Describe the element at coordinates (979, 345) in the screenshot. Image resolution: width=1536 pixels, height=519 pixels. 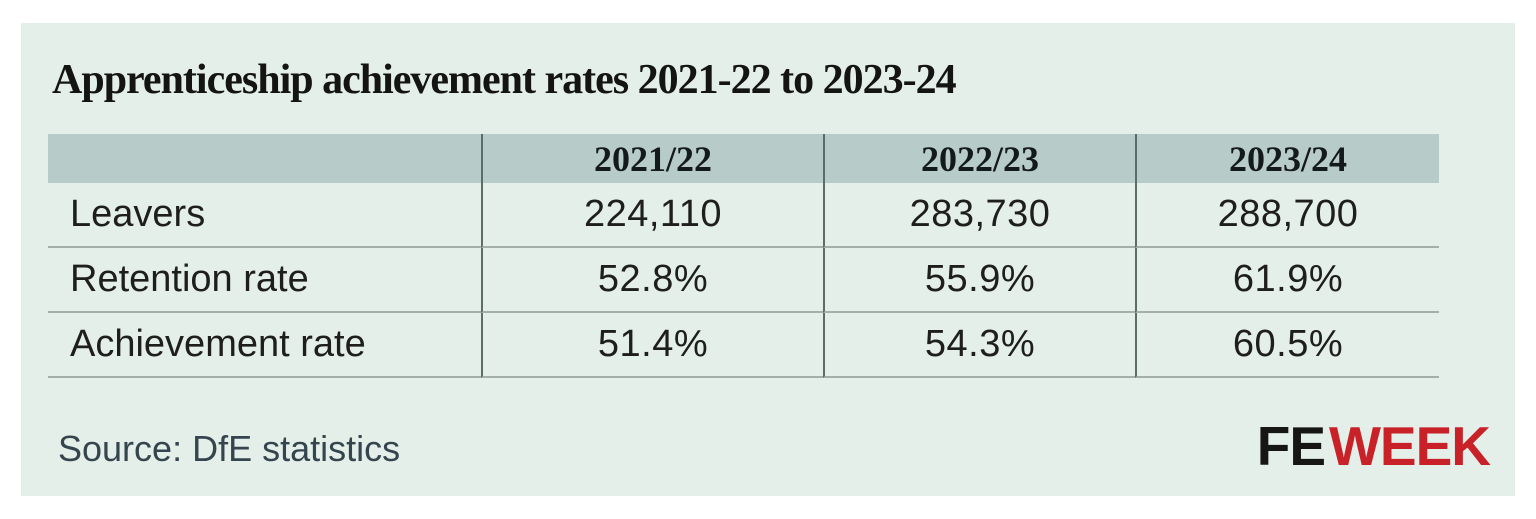
I see `cell-value: 54.3%` at that location.